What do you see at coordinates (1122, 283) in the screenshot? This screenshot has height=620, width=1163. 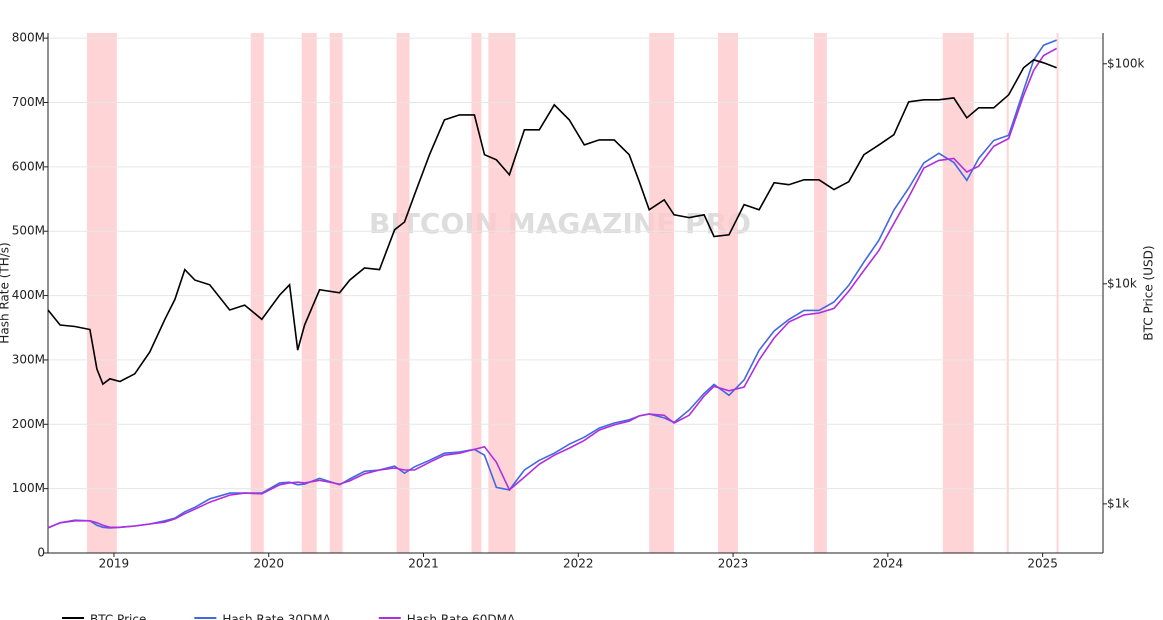 I see `y2-tick-label: $10k` at bounding box center [1122, 283].